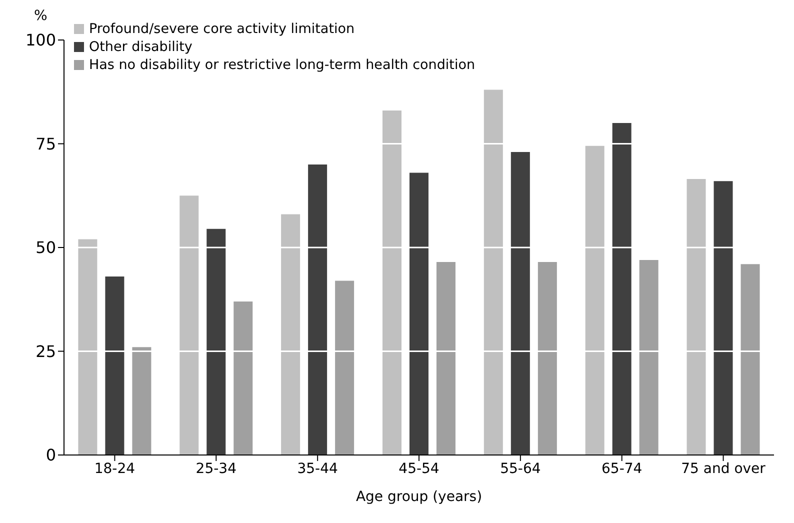 This screenshot has height=523, width=794. What do you see at coordinates (723, 468) in the screenshot?
I see `x-tick-label: 75 and over` at bounding box center [723, 468].